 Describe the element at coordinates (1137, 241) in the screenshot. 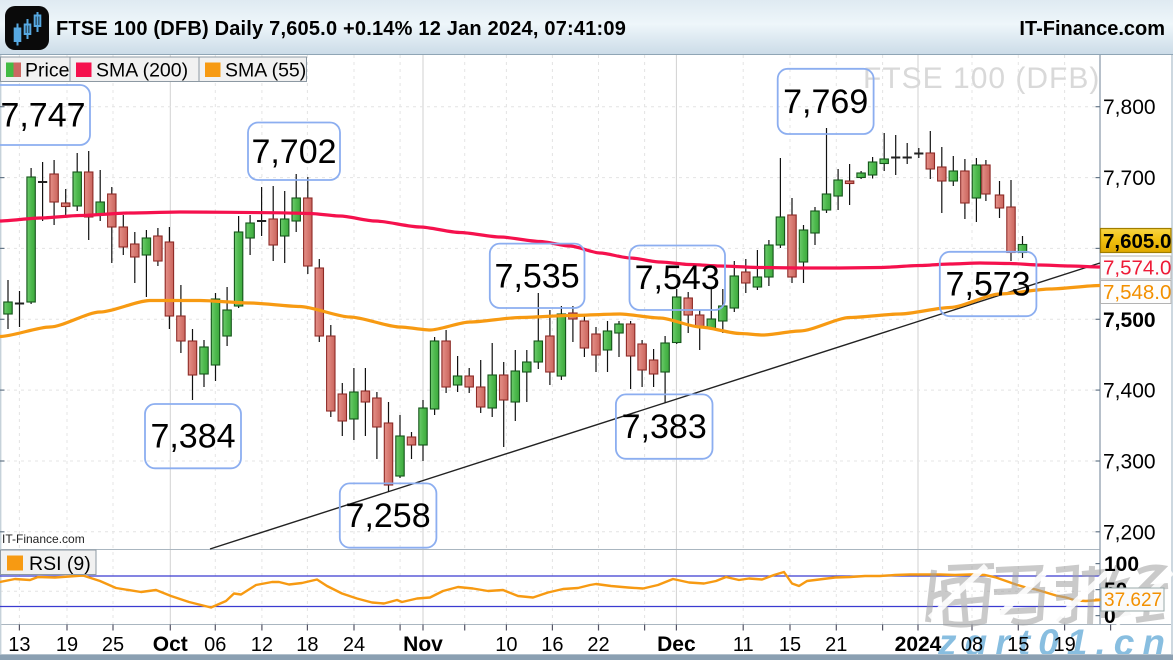

I see `svg-text: 7,605.0` at that location.